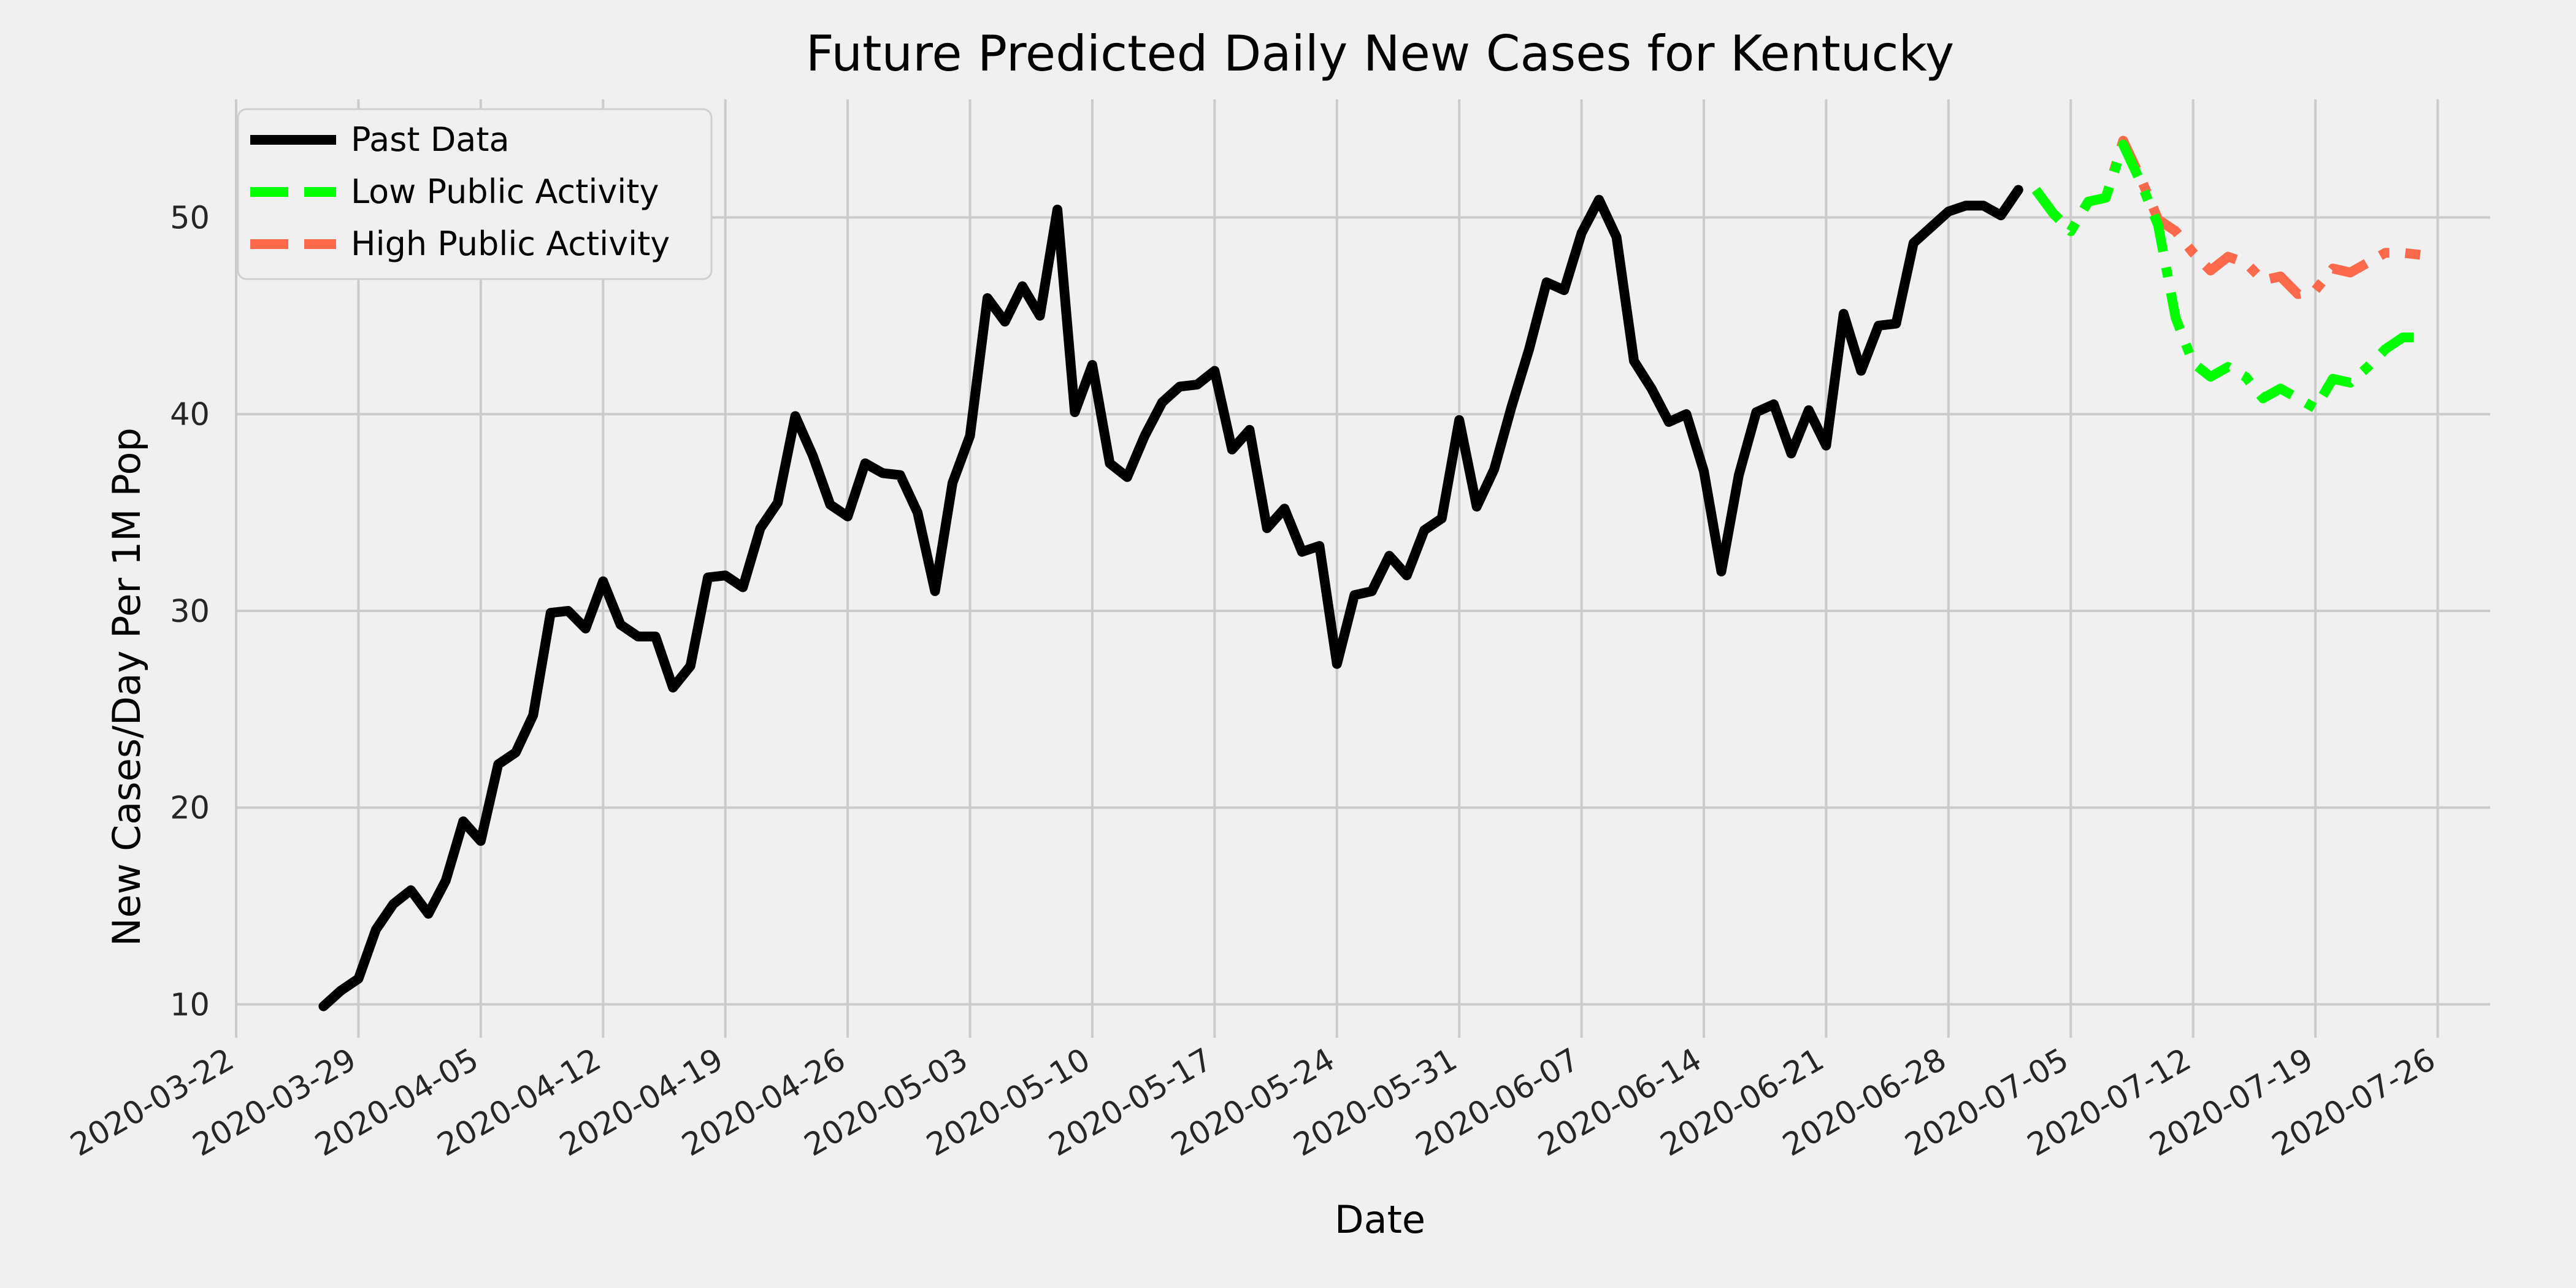 Image resolution: width=2576 pixels, height=1288 pixels. I want to click on legend-entry-past-data: Past Data, so click(380, 139).